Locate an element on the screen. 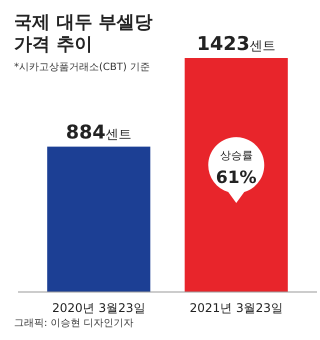 The image size is (320, 340). chart-title: 국제 대두 부셀당 가격 추이 is located at coordinates (83, 33).